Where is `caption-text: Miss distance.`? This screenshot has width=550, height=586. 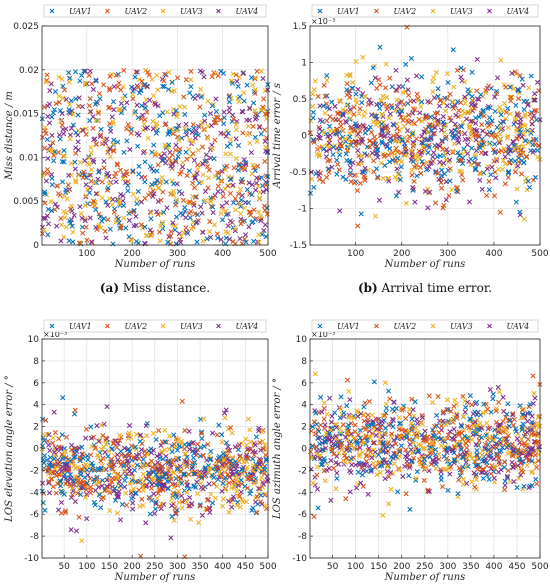
caption-text: Miss distance. is located at coordinates (164, 288).